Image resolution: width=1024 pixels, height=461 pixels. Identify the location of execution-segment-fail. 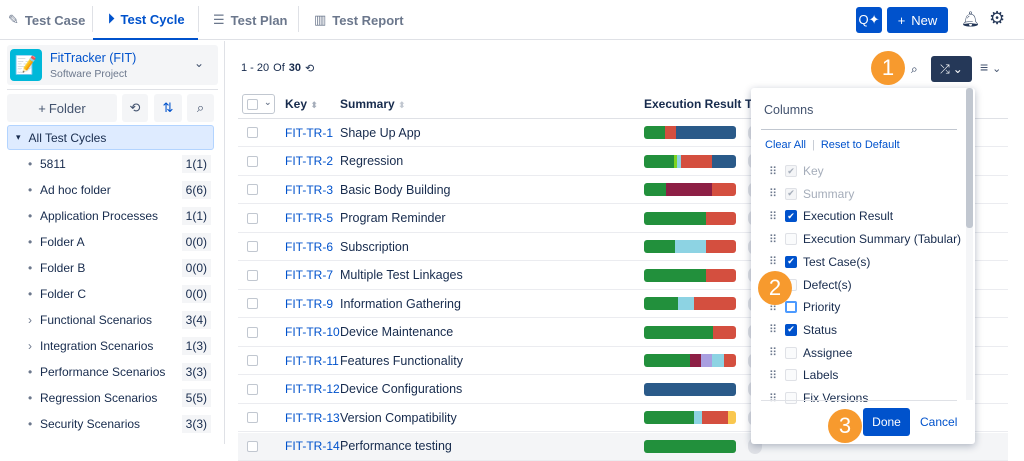
(720, 275).